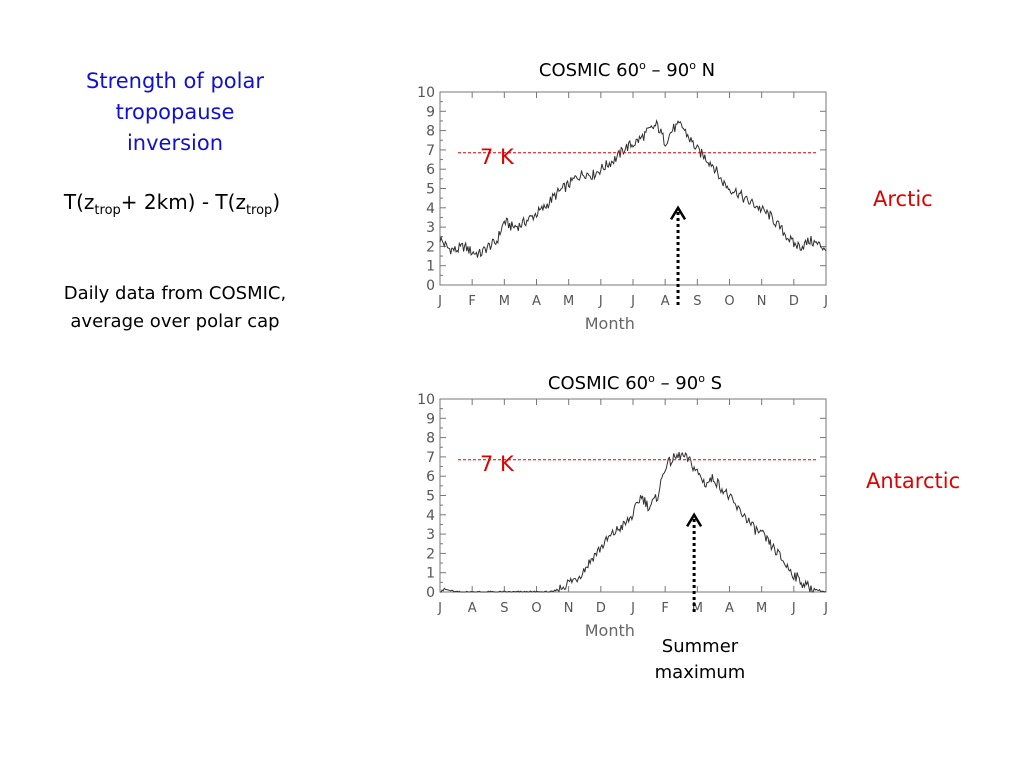  I want to click on note-line: average over polar cap, so click(175, 321).